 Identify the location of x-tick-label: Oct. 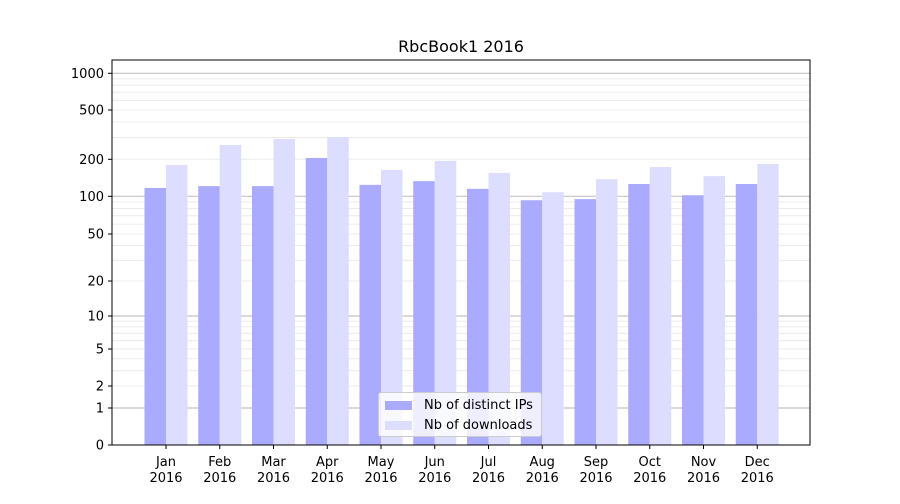
(650, 462).